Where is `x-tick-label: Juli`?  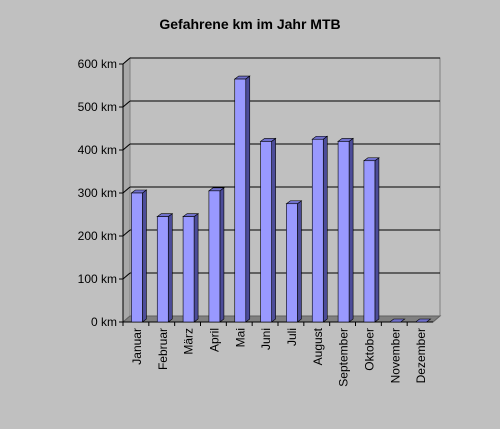 x-tick-label: Juli is located at coordinates (292, 337).